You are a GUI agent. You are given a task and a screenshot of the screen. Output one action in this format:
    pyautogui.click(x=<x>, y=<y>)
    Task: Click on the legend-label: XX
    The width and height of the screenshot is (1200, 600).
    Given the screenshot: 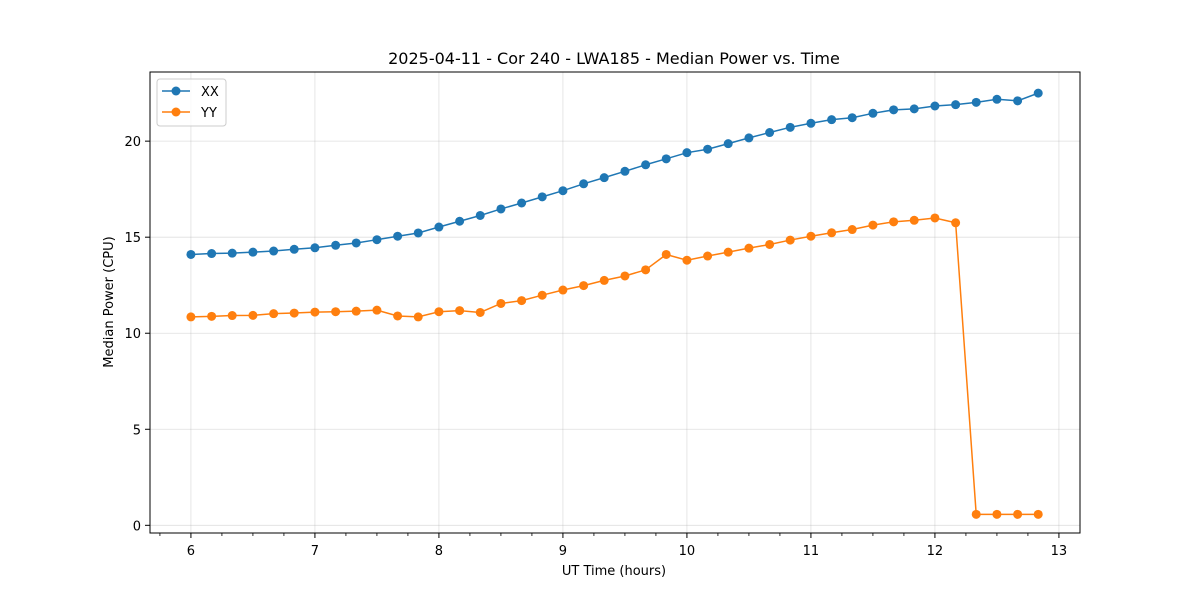 What is the action you would take?
    pyautogui.click(x=210, y=92)
    